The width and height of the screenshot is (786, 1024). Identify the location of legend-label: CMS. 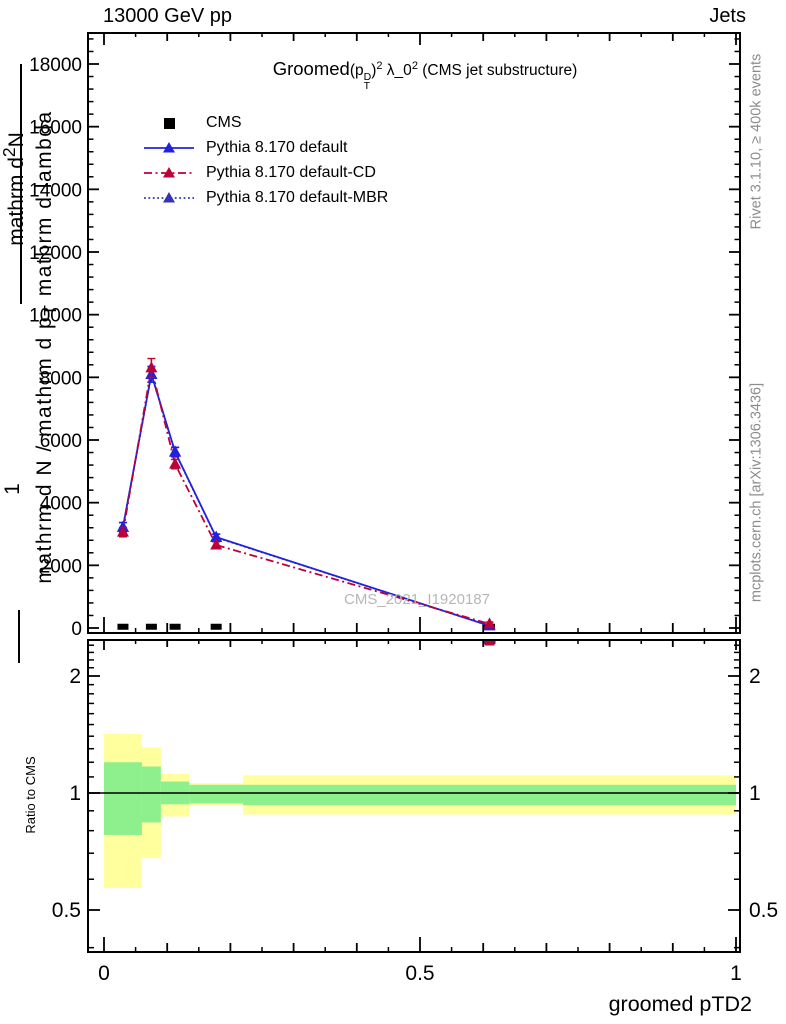
(224, 122).